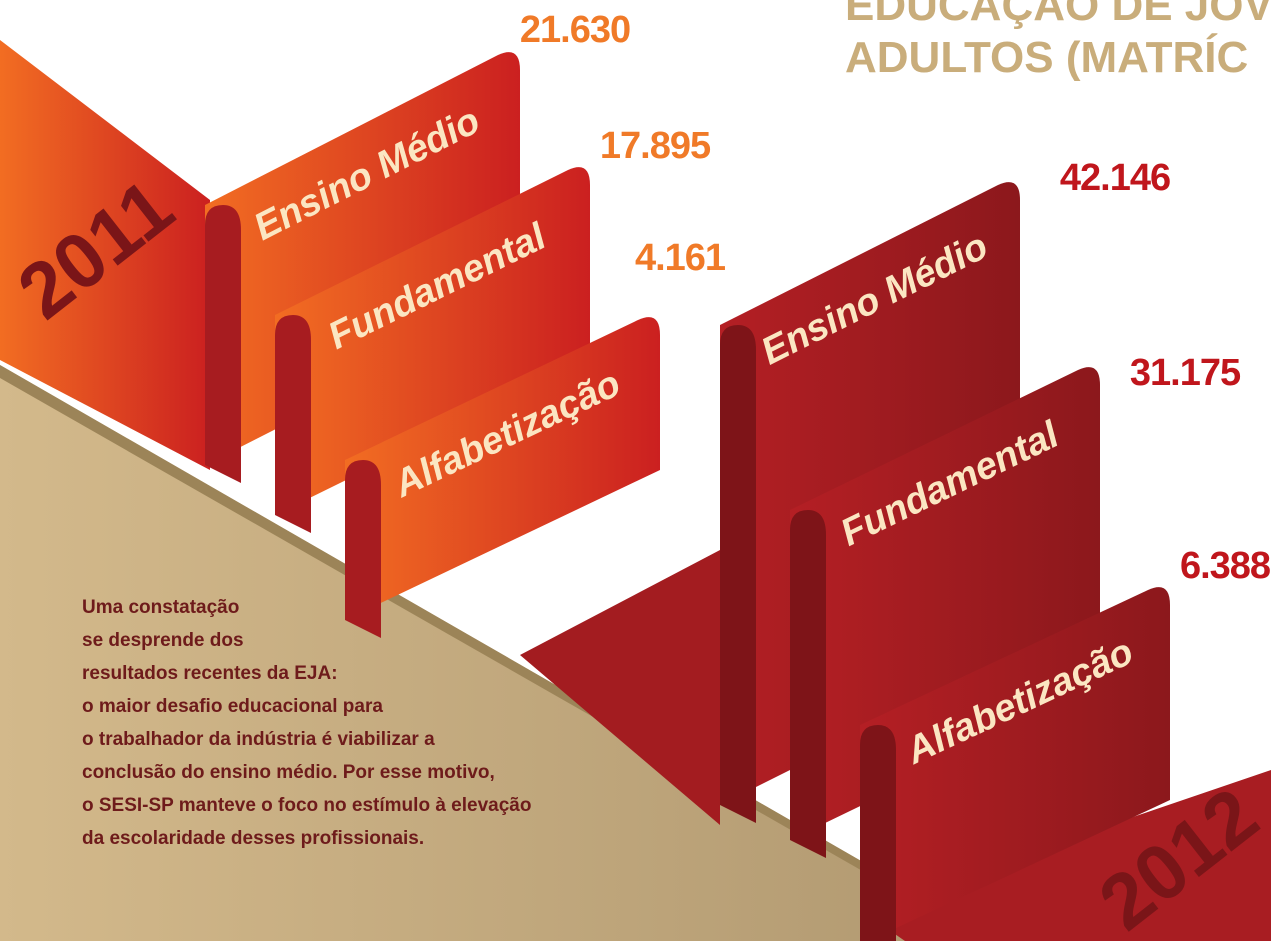 The image size is (1271, 941). I want to click on level-value: 31.175, so click(1185, 373).